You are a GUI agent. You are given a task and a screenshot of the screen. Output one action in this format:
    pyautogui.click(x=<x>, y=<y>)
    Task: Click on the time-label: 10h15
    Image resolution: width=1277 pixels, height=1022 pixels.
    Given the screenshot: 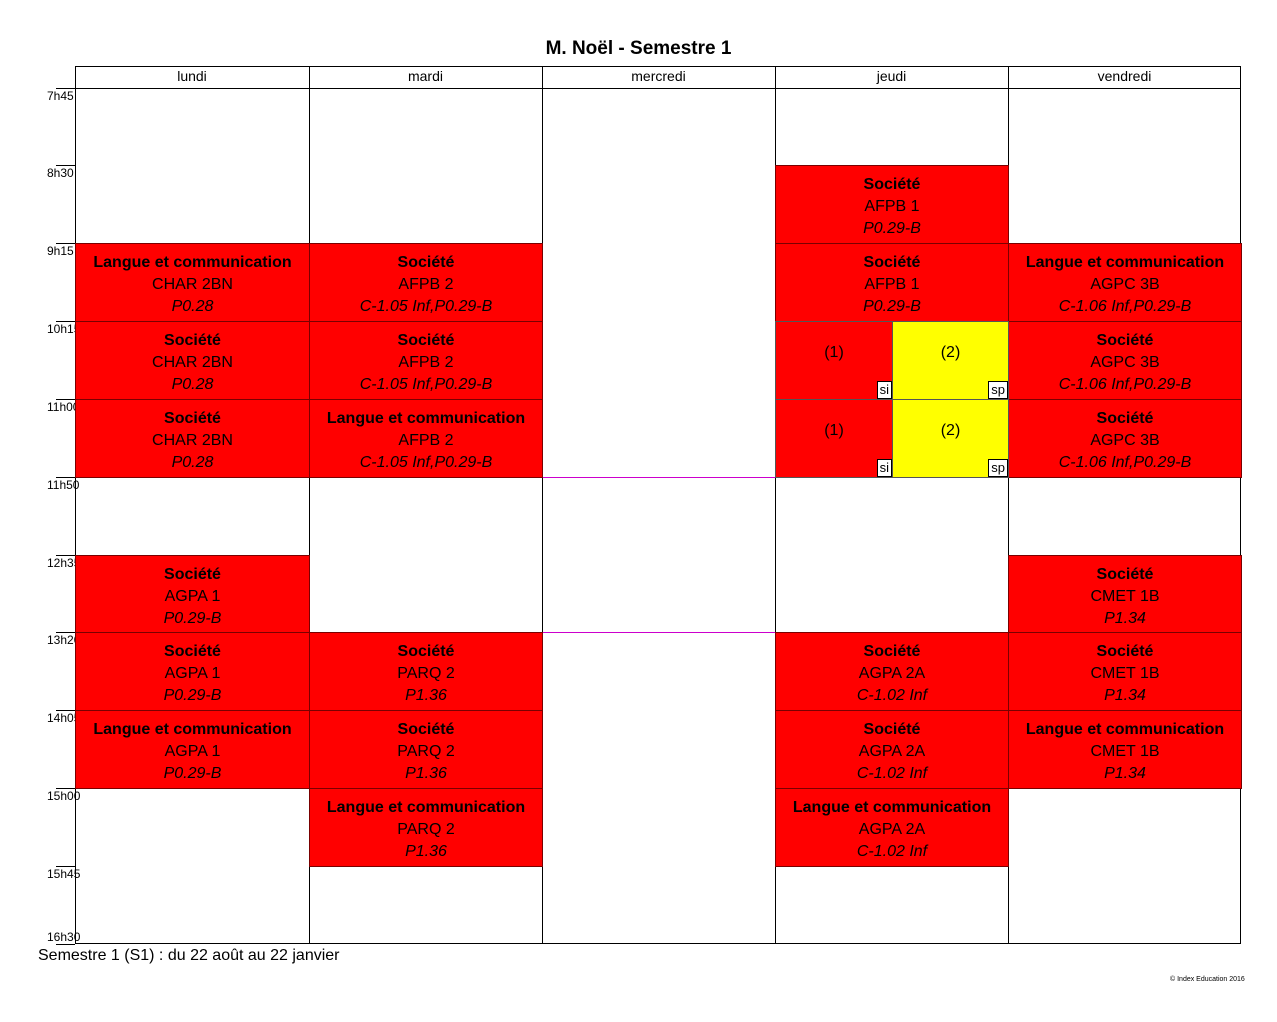 What is the action you would take?
    pyautogui.click(x=64, y=329)
    